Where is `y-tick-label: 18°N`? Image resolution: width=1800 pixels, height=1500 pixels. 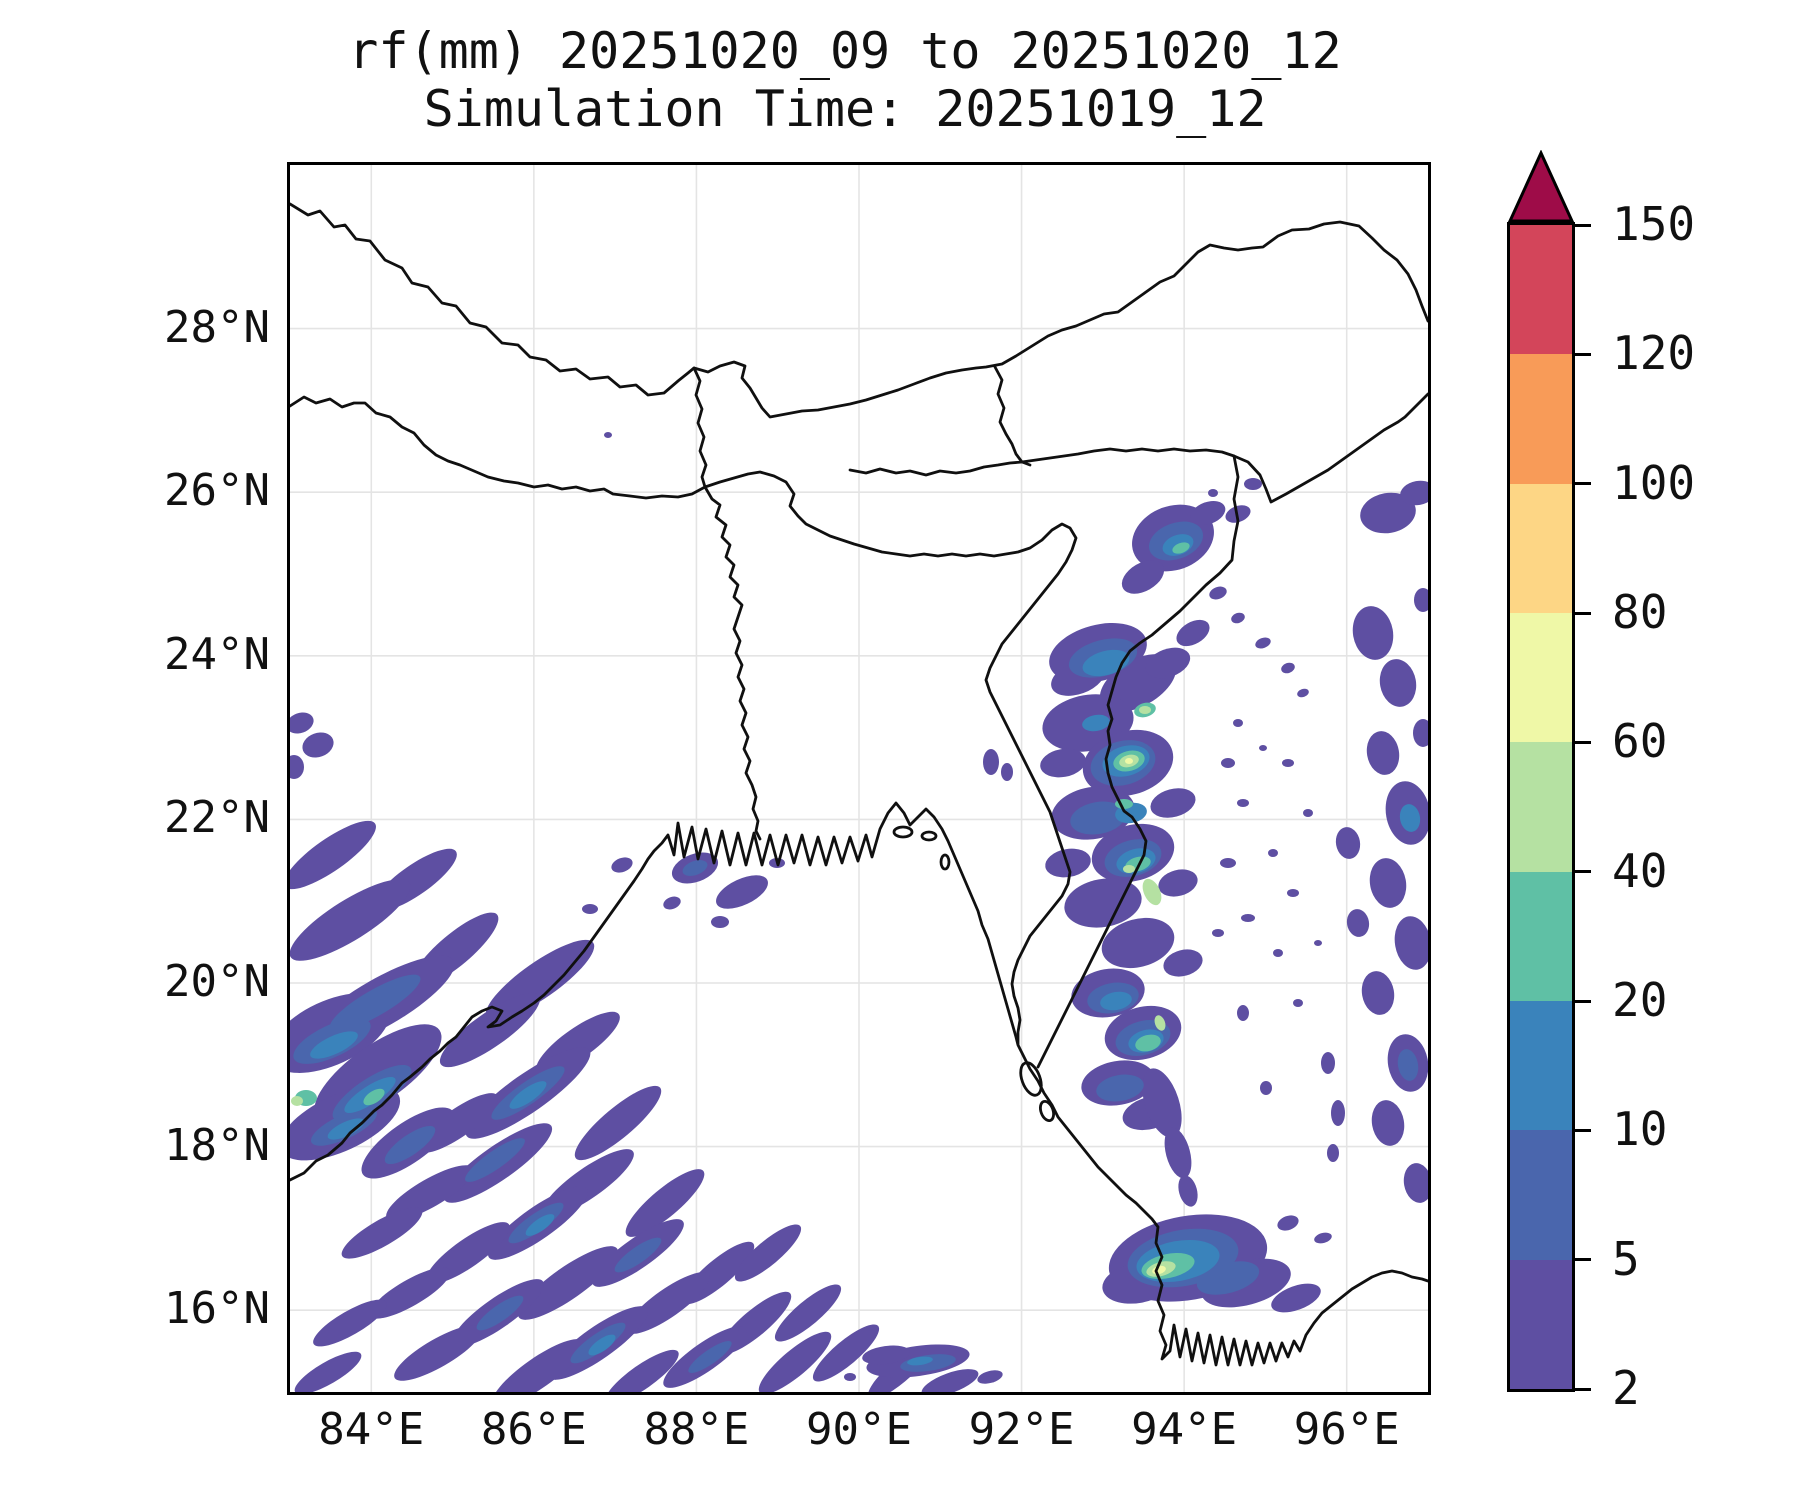
y-tick-label: 18°N is located at coordinates (217, 1145).